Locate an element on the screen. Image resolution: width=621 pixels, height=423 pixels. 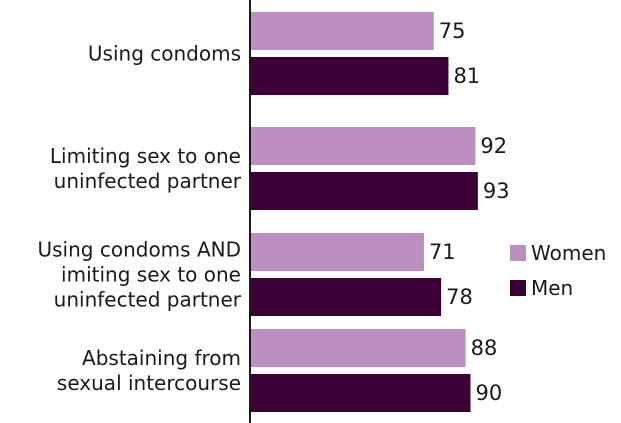
value-label-men-0: 81 is located at coordinates (466, 76).